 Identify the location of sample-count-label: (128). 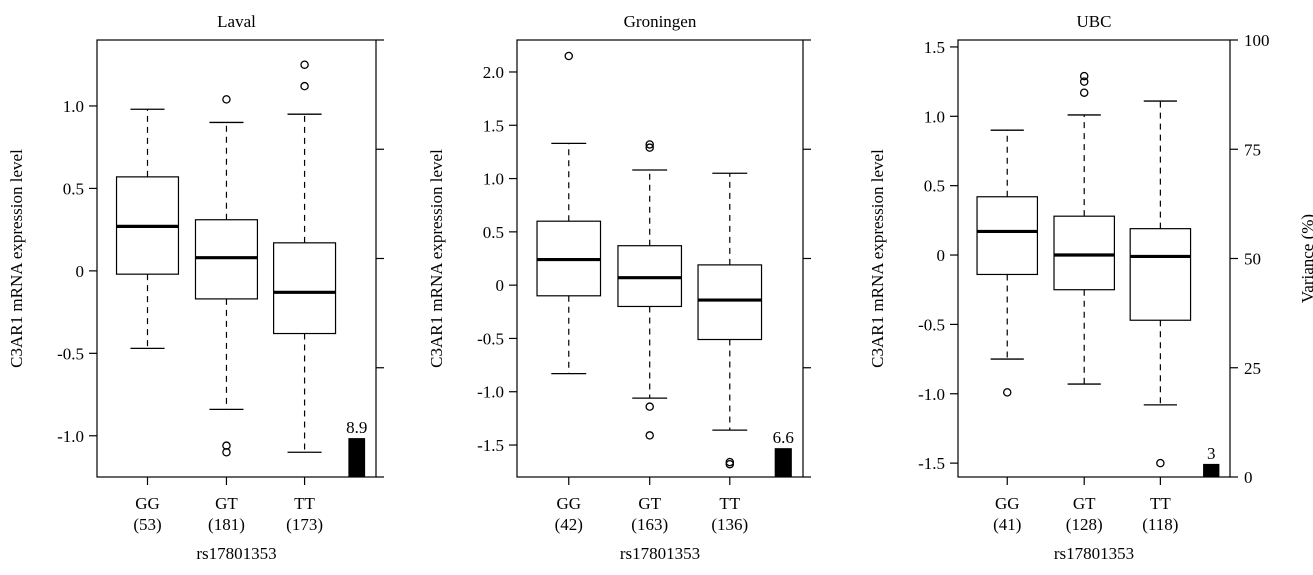
(1084, 524).